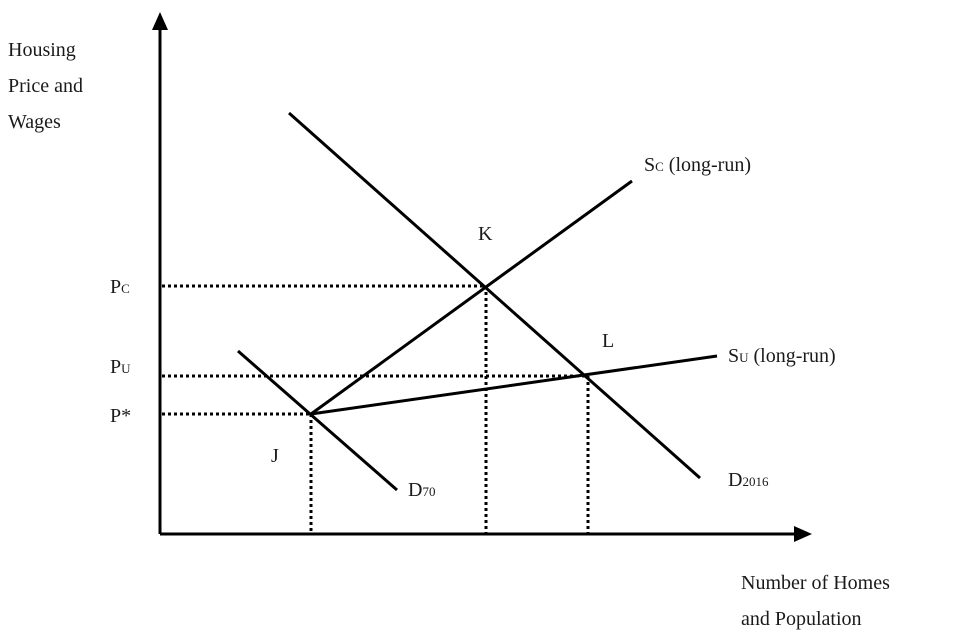  What do you see at coordinates (275, 456) in the screenshot?
I see `point-j-label: J` at bounding box center [275, 456].